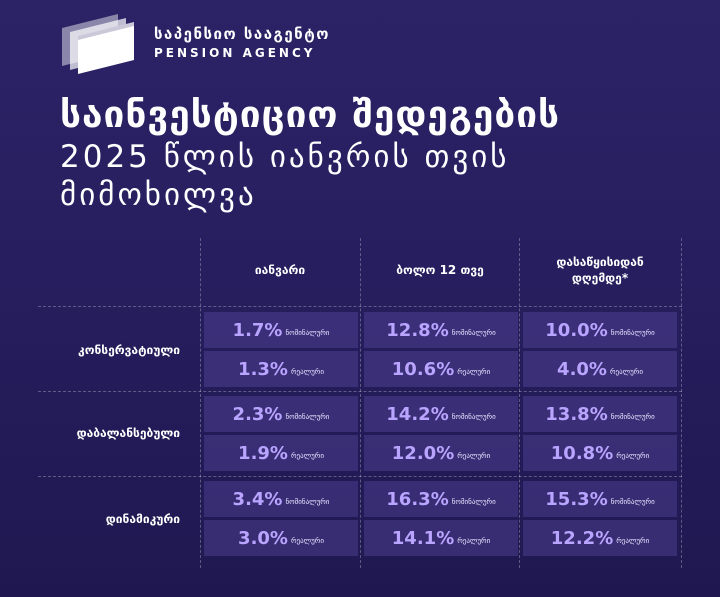  What do you see at coordinates (142, 519) in the screenshot?
I see `row-label-dynamic: დინამიკური` at bounding box center [142, 519].